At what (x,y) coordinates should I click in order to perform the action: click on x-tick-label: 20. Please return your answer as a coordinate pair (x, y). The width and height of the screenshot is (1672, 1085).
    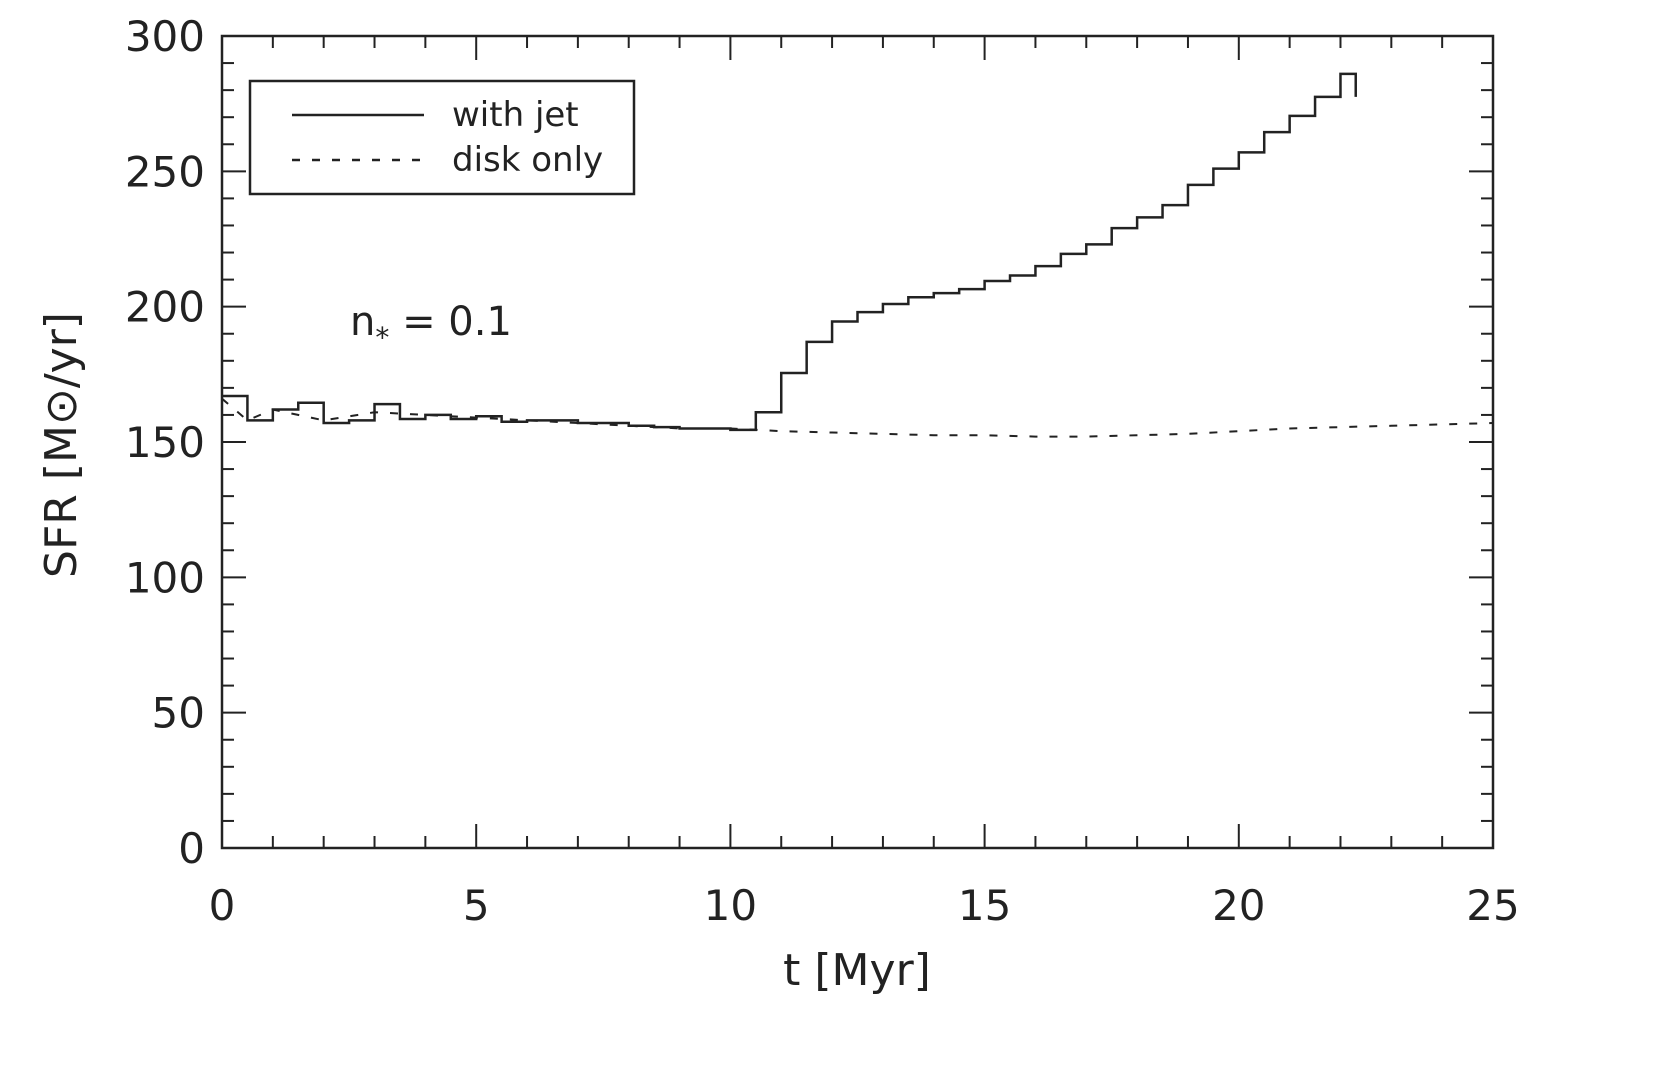
    Looking at the image, I should click on (1238, 905).